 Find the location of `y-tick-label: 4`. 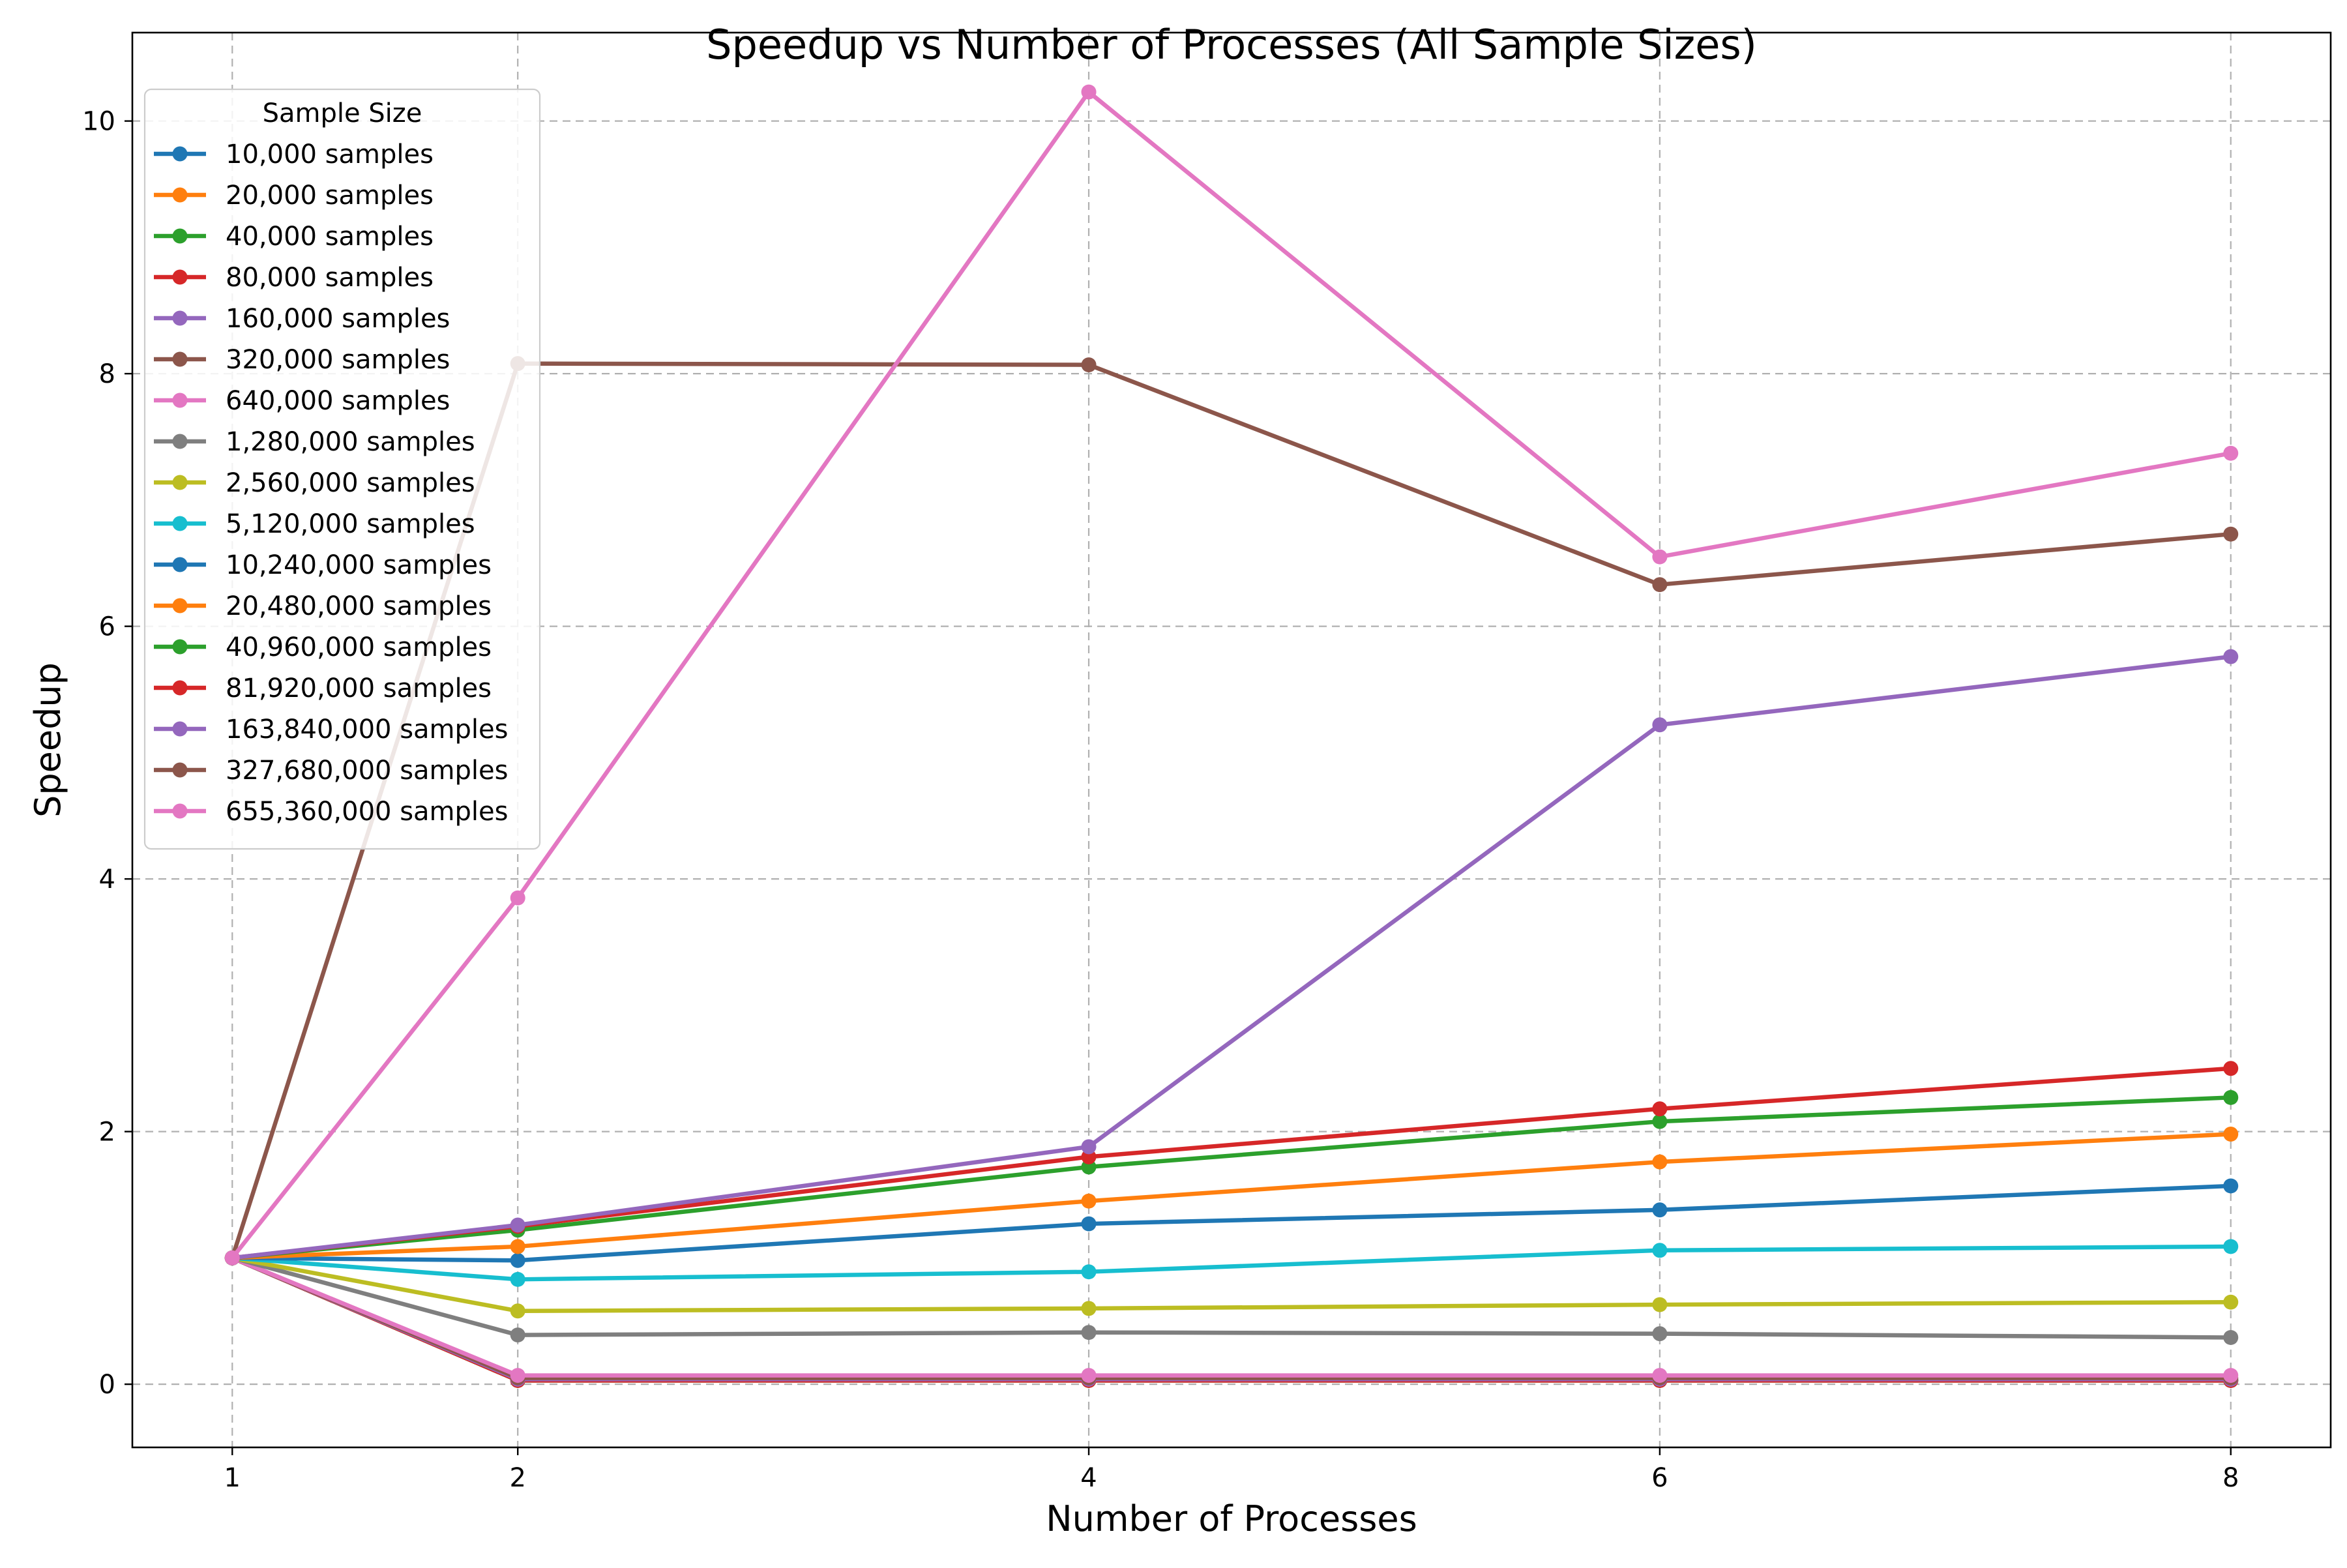

y-tick-label: 4 is located at coordinates (107, 880).